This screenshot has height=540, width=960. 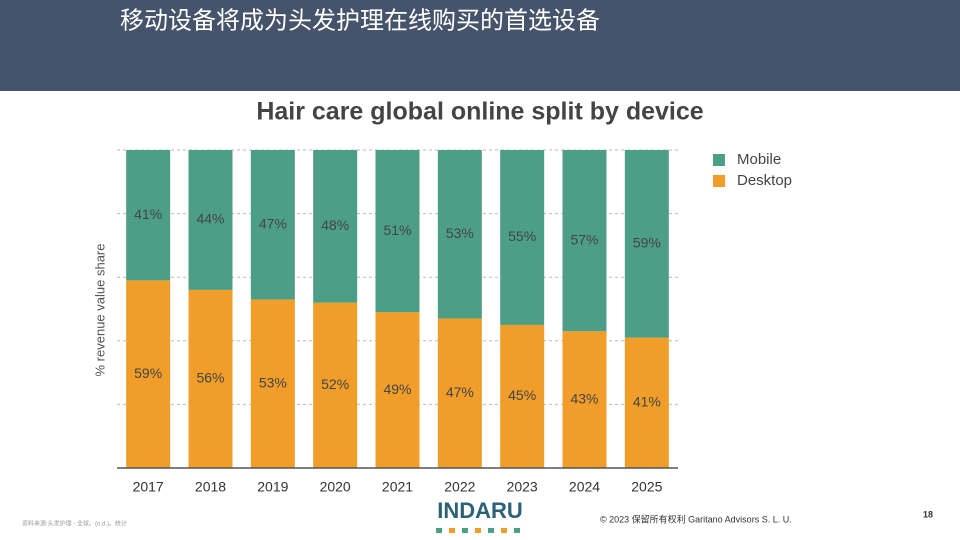 I want to click on slide-title: 移动设备将成为头发护理在线购买的首选设备, so click(x=360, y=20).